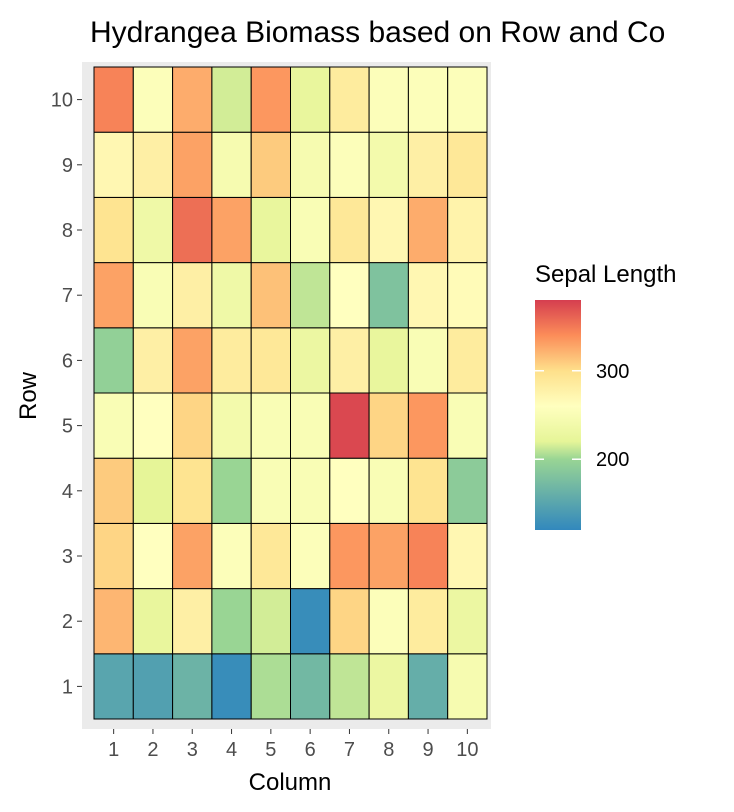 This screenshot has width=734, height=812. I want to click on heatmap-cell-r5-c10, so click(467, 425).